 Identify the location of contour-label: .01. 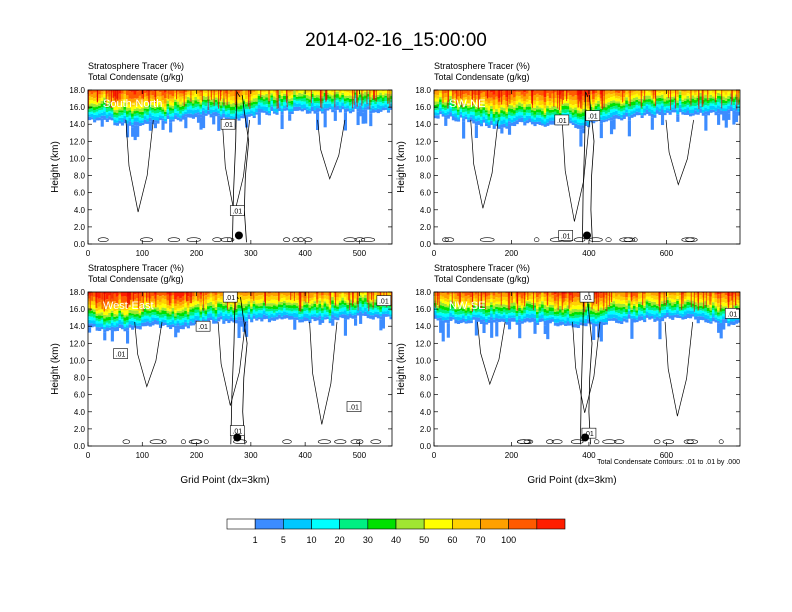
(120, 353).